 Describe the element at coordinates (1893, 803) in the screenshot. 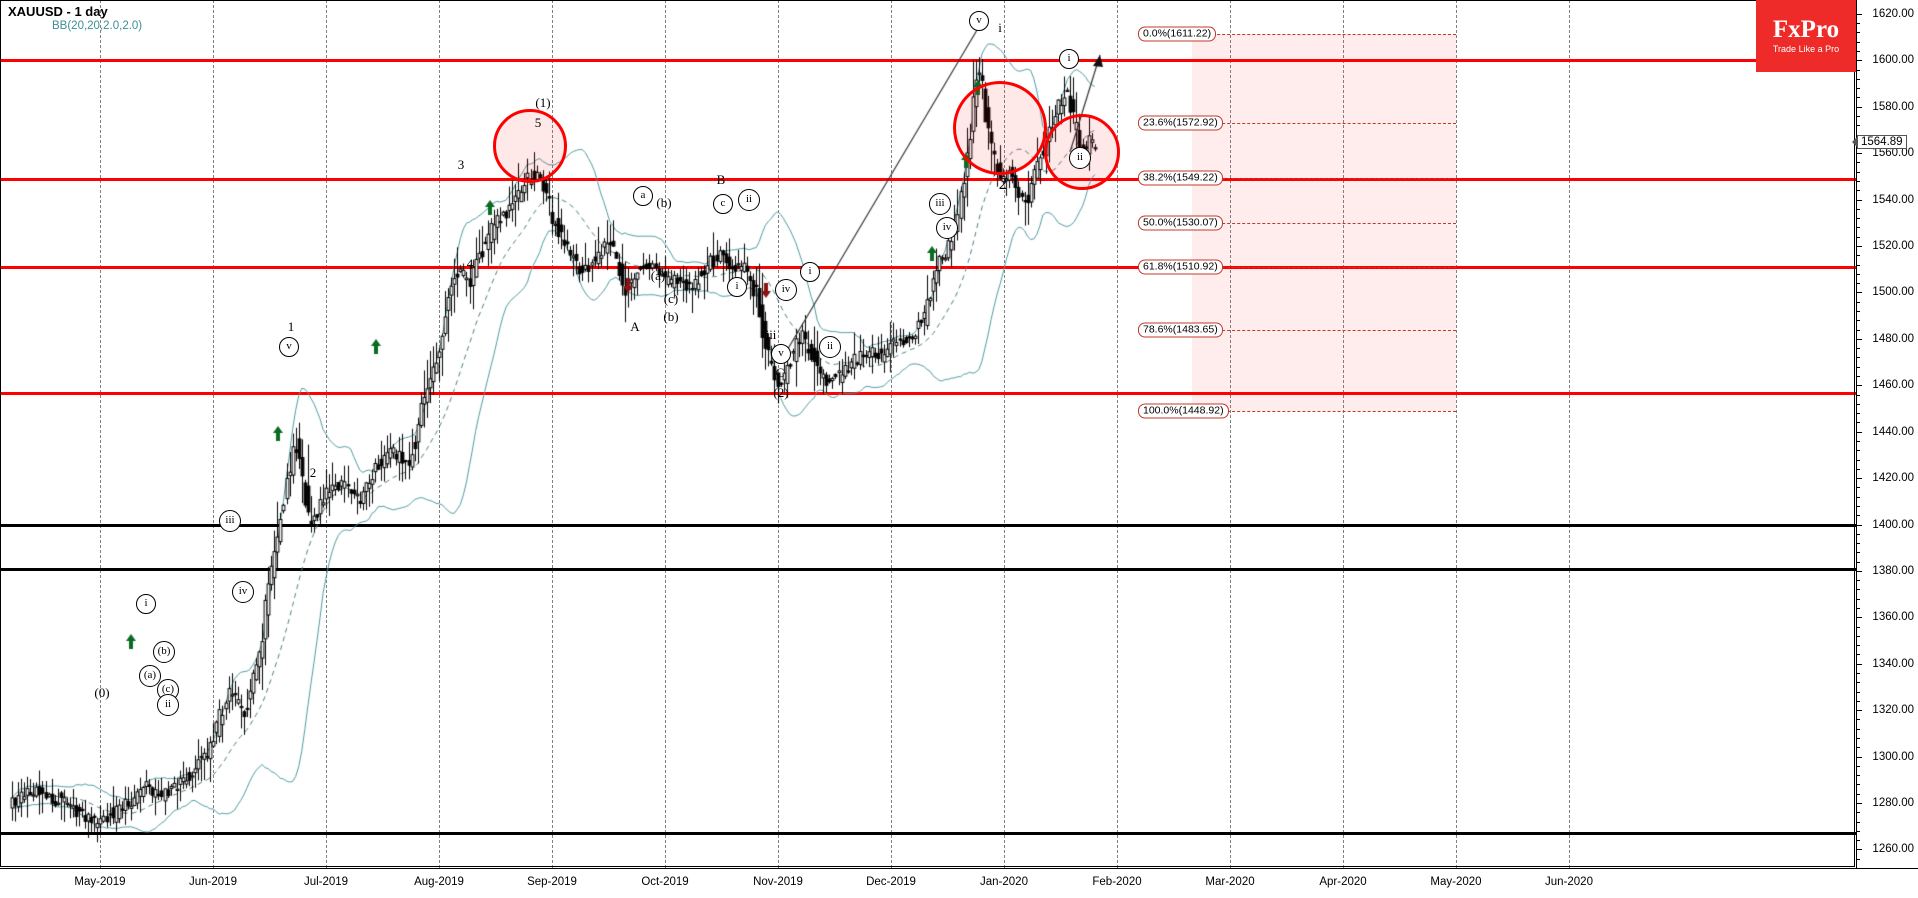

I see `price-tick-label: 1280.00` at that location.